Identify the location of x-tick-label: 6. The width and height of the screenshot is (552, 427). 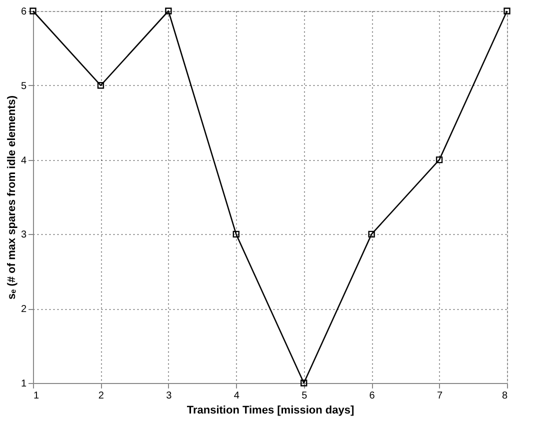
(372, 396).